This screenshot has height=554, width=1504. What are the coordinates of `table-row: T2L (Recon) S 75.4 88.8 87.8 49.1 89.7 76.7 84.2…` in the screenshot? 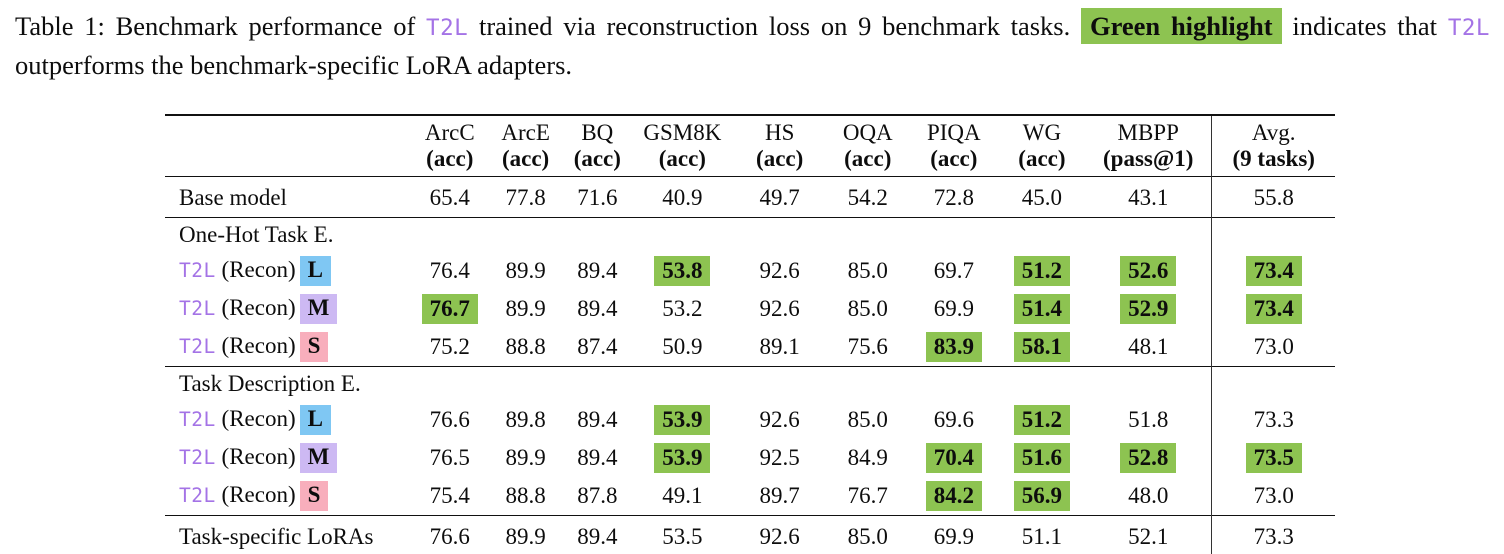 It's located at (750, 496).